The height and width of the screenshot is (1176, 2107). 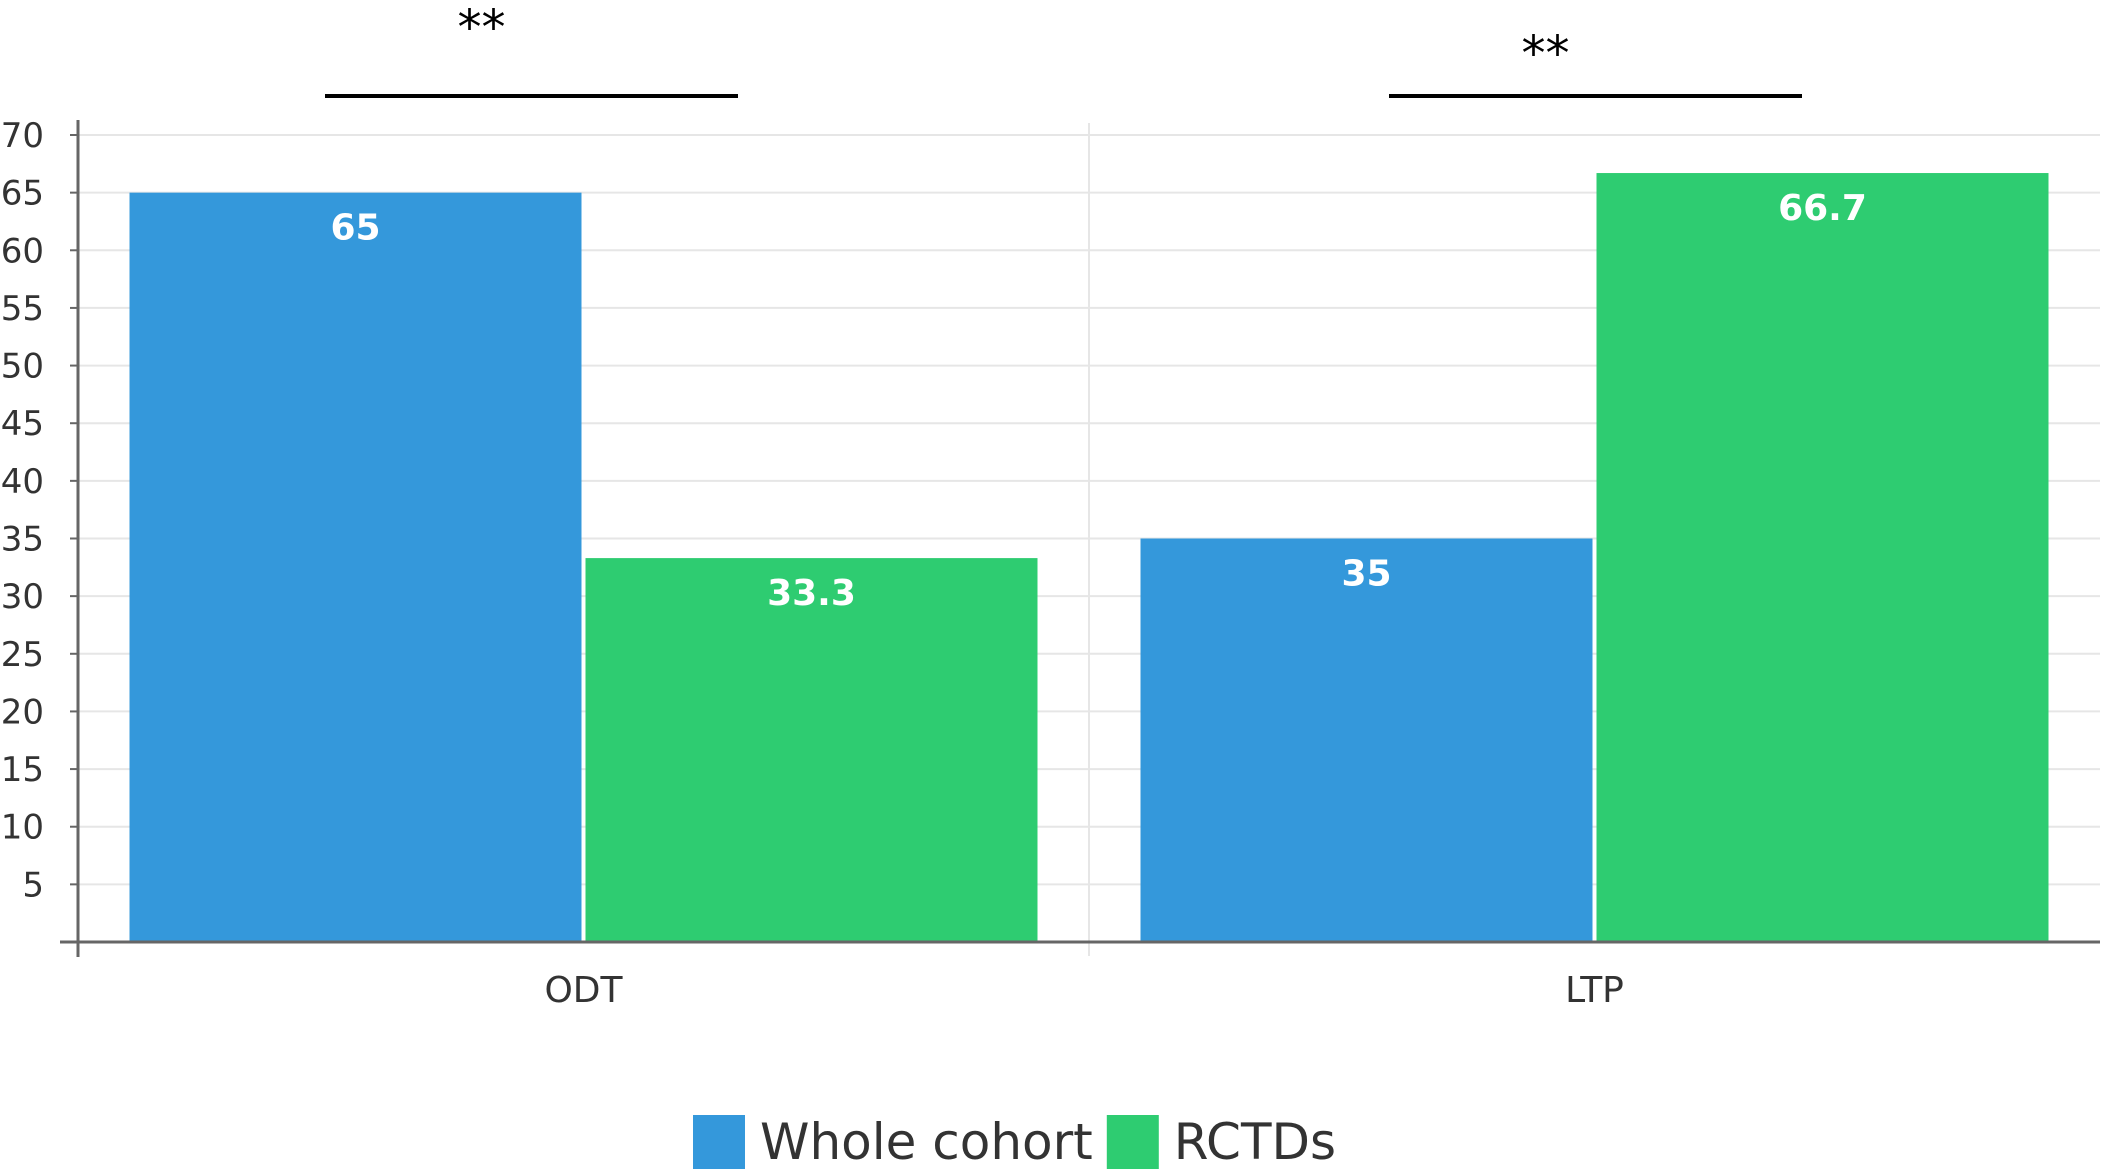 I want to click on legend-label: Whole cohort, so click(x=926, y=1142).